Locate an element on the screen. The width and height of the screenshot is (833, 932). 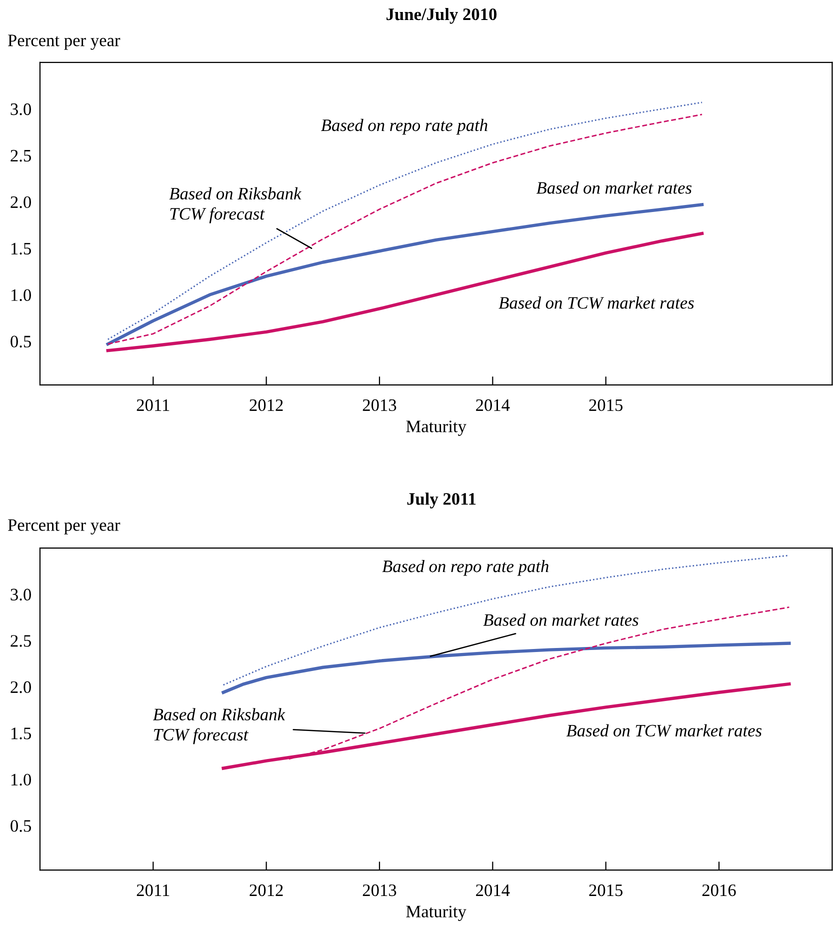
x-tick-label: 2016 is located at coordinates (719, 890).